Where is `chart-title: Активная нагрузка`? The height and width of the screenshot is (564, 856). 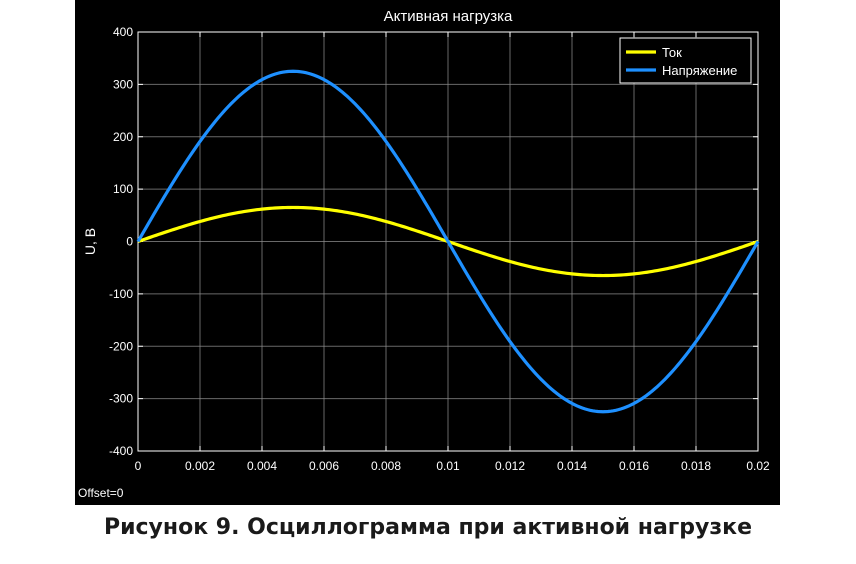
chart-title: Активная нагрузка is located at coordinates (448, 16).